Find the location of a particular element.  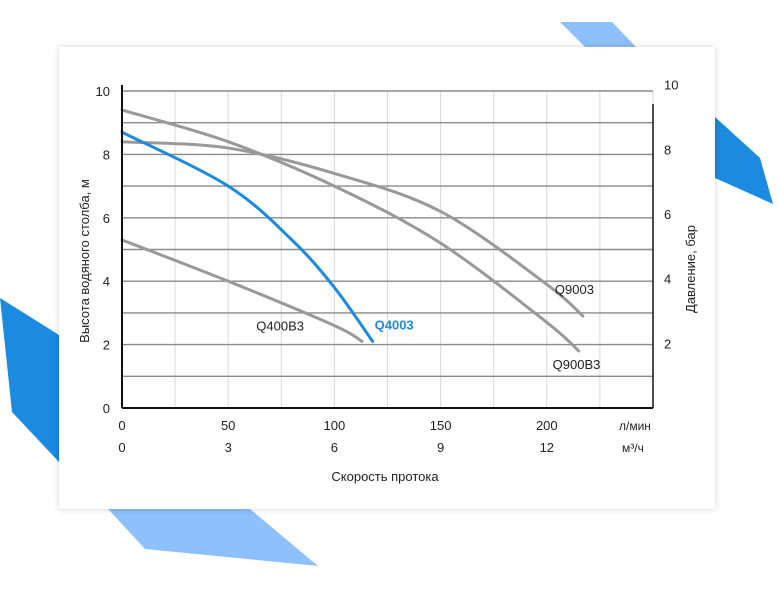

series-label-q400b3: Q400B3 is located at coordinates (280, 325).